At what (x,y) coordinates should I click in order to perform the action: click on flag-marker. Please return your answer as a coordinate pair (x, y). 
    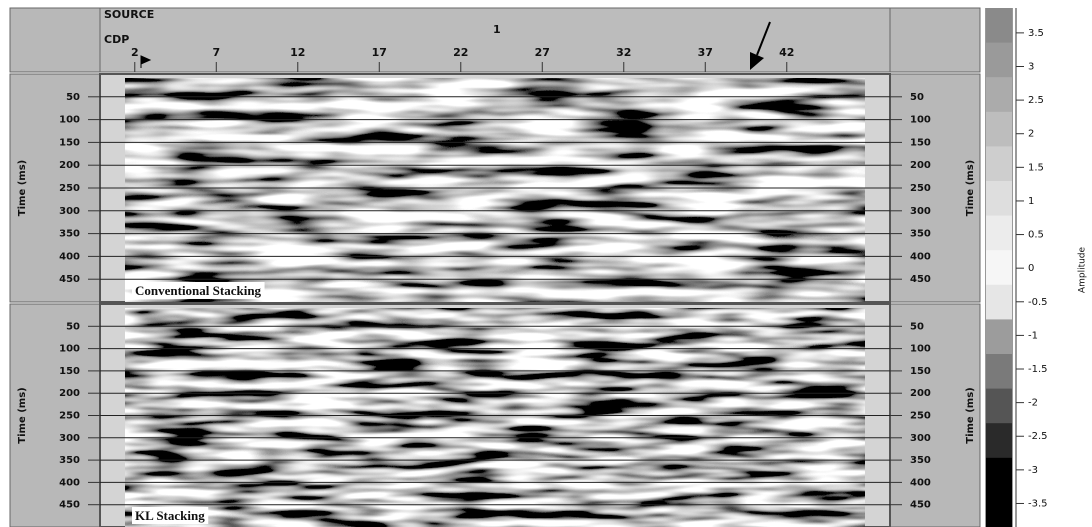
    Looking at the image, I should click on (146, 61).